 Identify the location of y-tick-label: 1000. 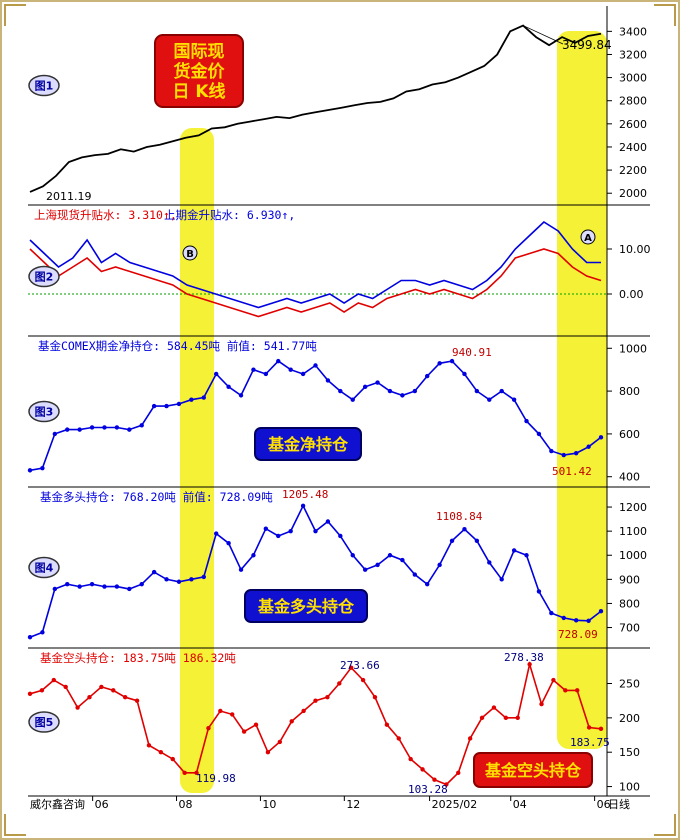
(633, 555).